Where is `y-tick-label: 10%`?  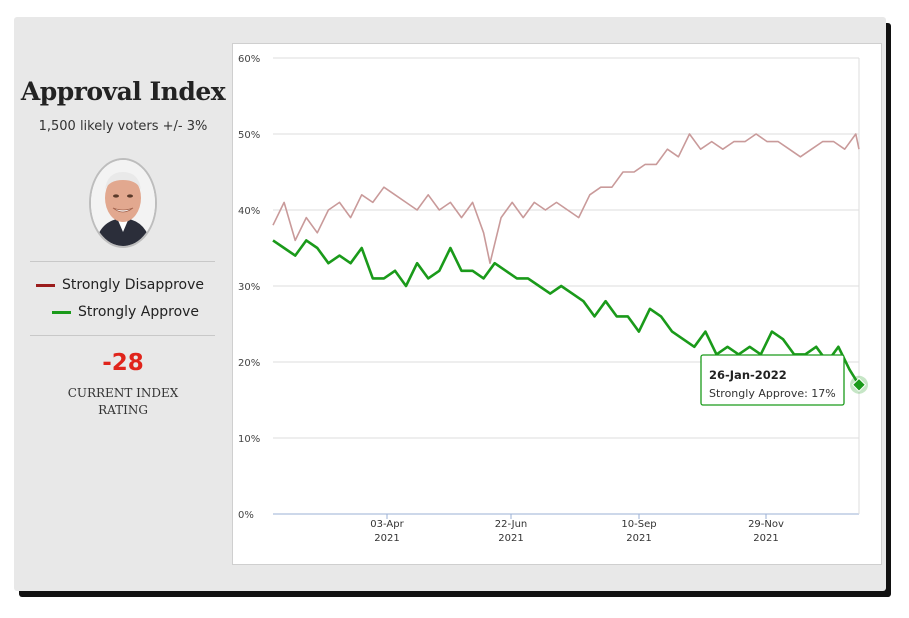 y-tick-label: 10% is located at coordinates (249, 439).